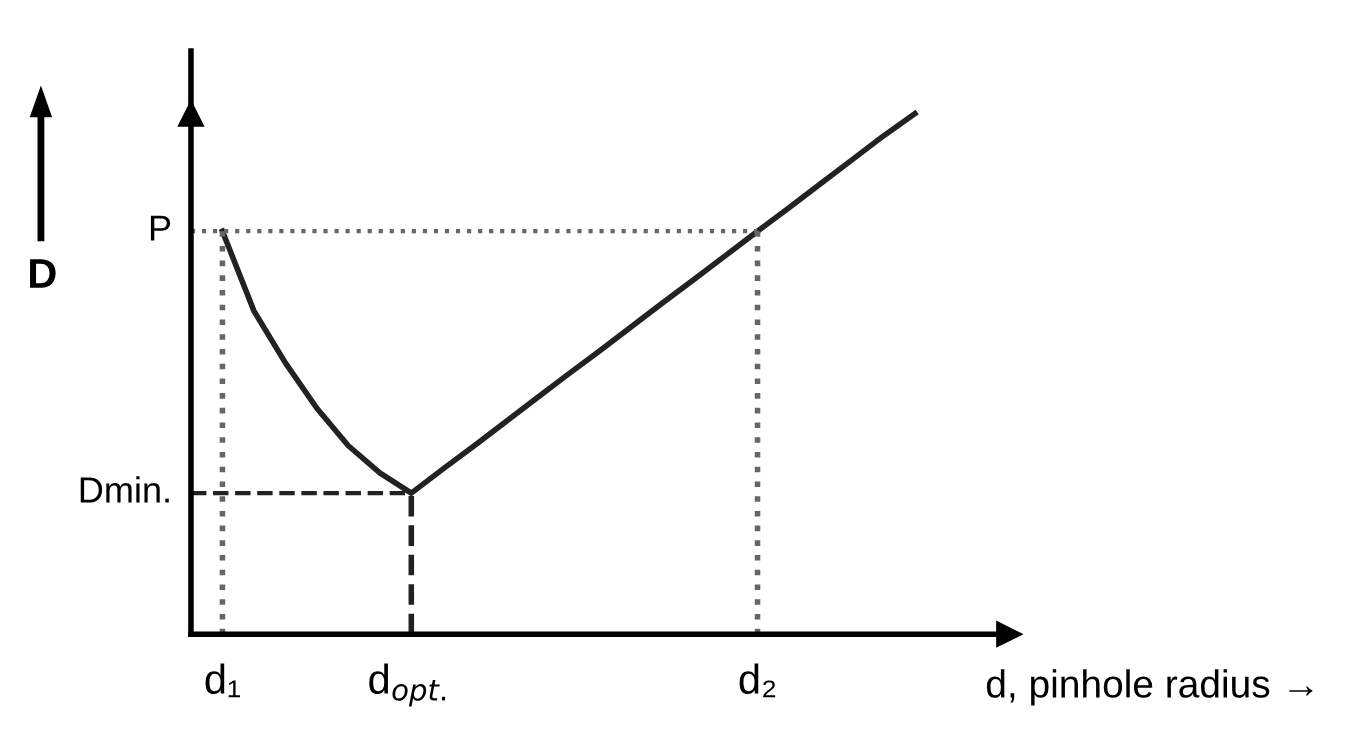 This screenshot has width=1364, height=729. What do you see at coordinates (124, 489) in the screenshot?
I see `ref-line-label: Dmin.` at bounding box center [124, 489].